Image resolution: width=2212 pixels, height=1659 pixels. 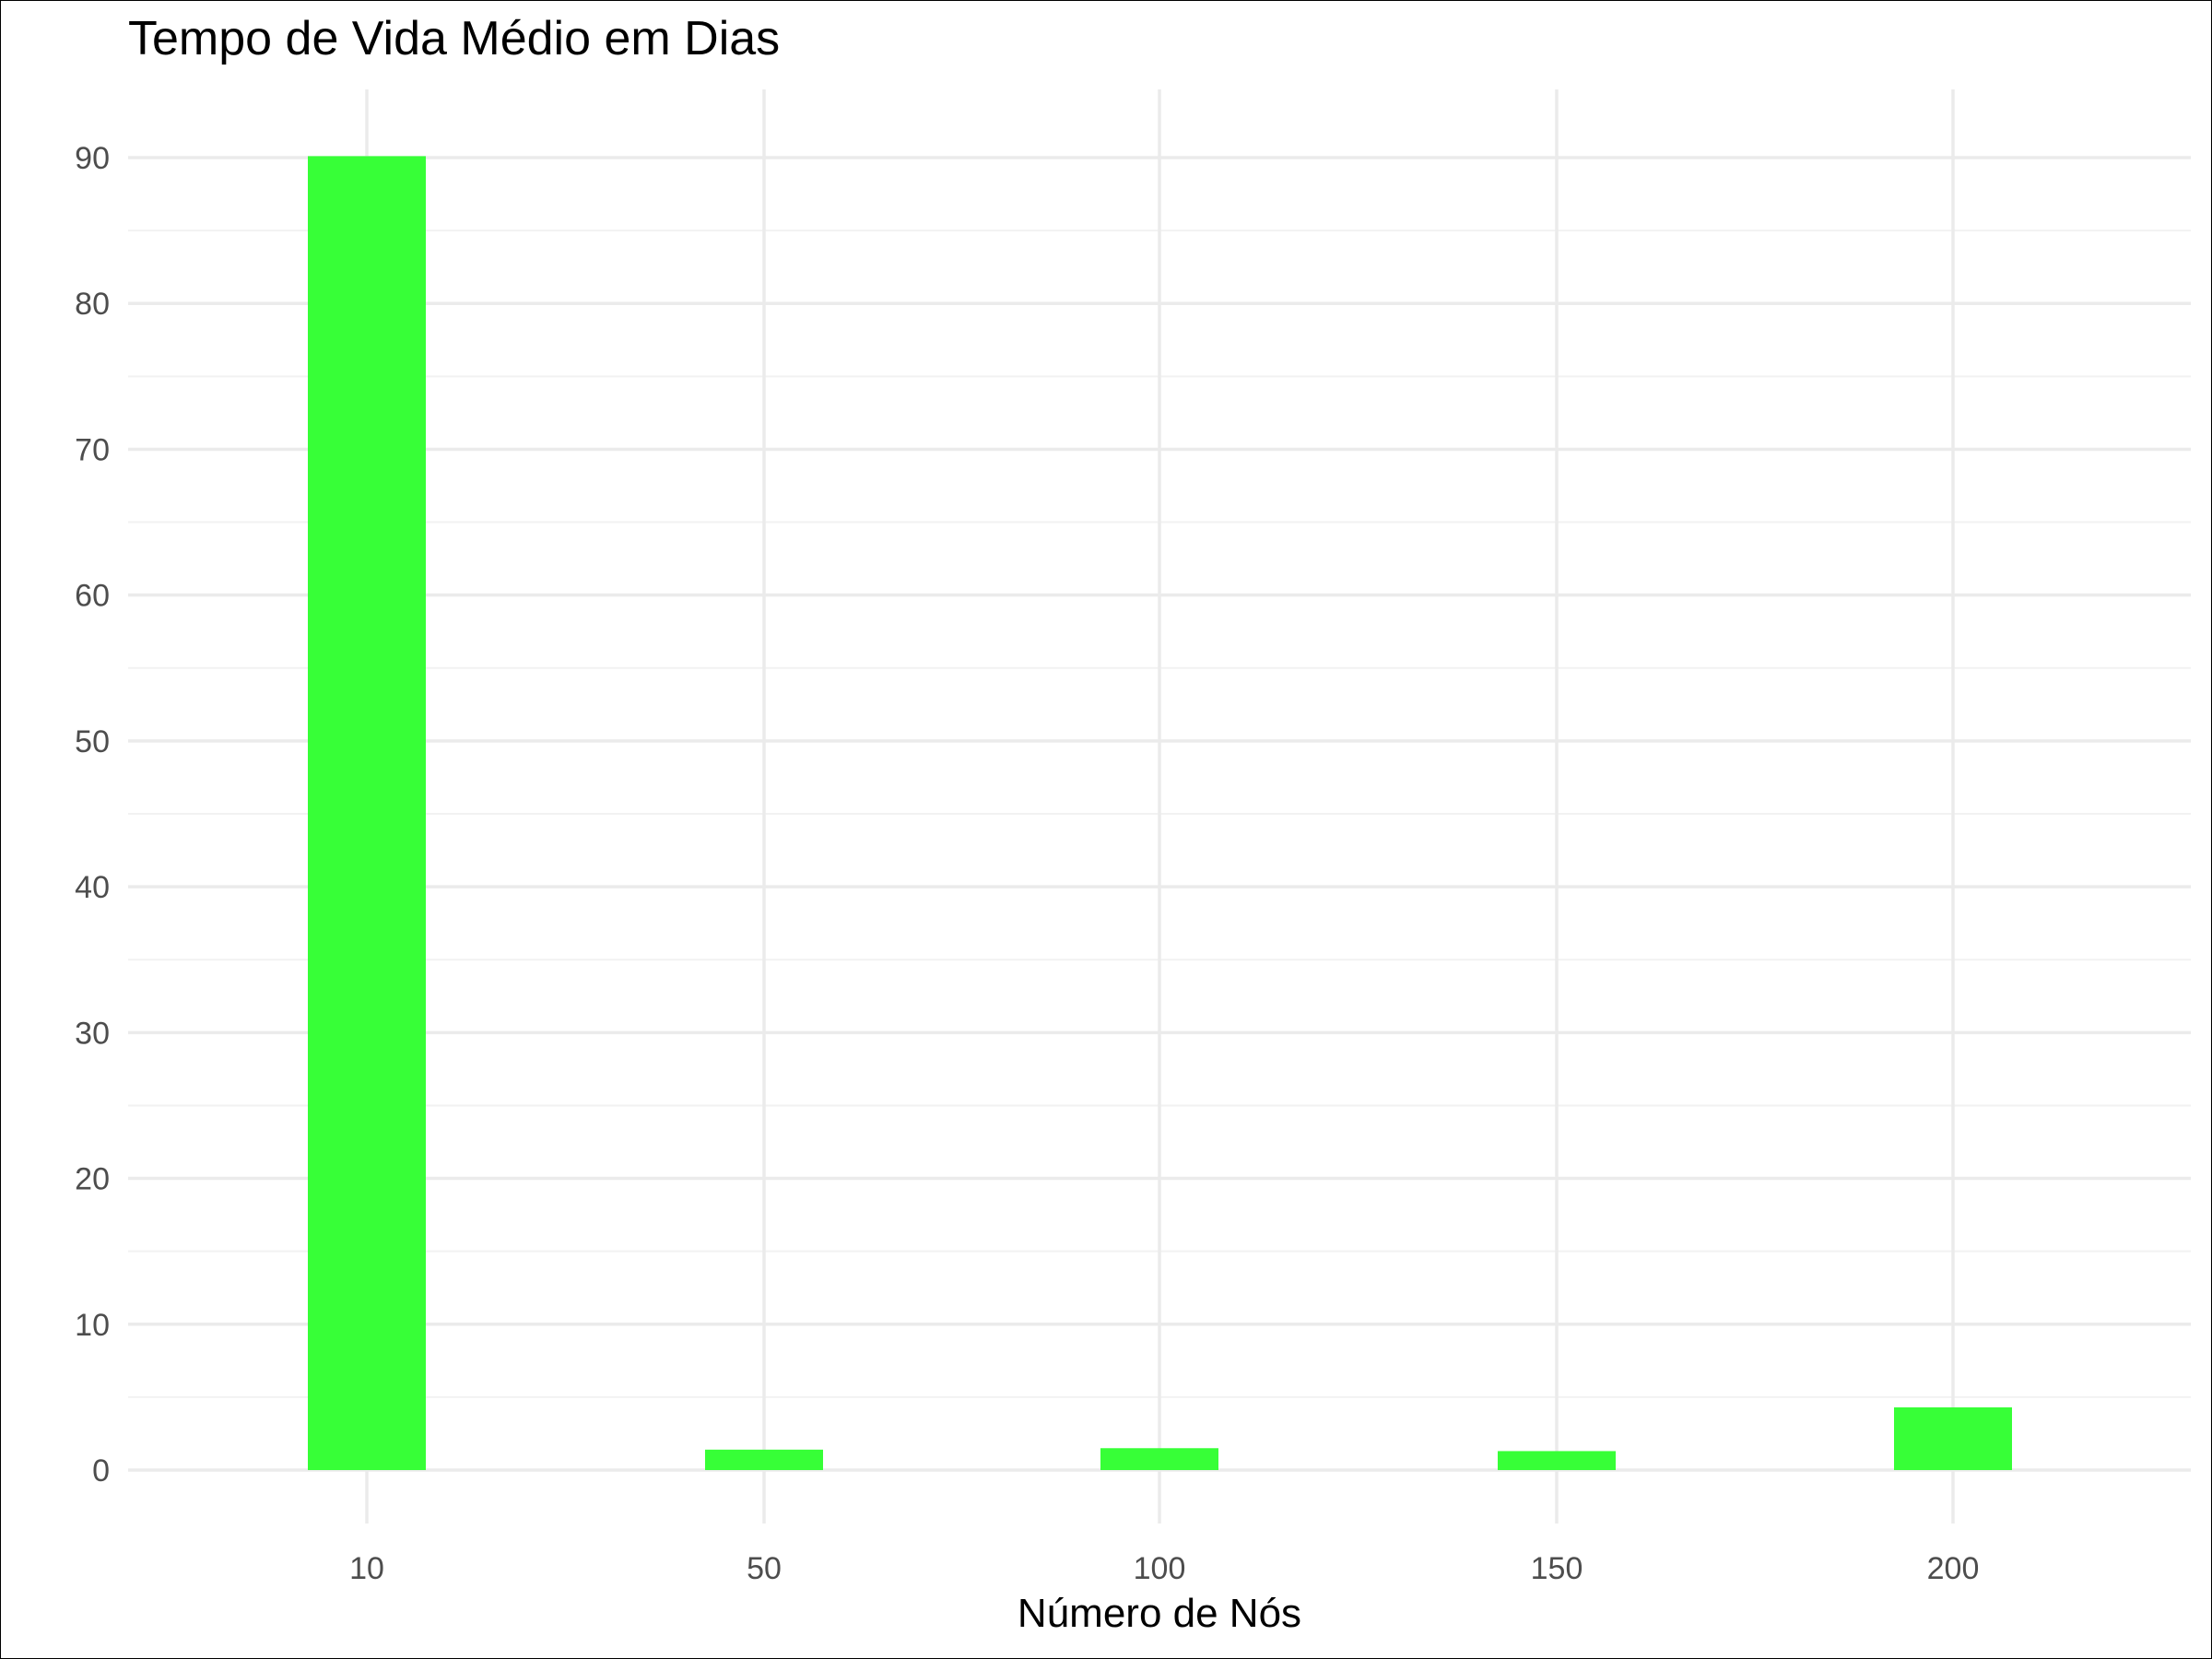 What do you see at coordinates (92, 814) in the screenshot?
I see `y-axis-ticks: 0 10 20 30 40 50 60 70 80 90` at bounding box center [92, 814].